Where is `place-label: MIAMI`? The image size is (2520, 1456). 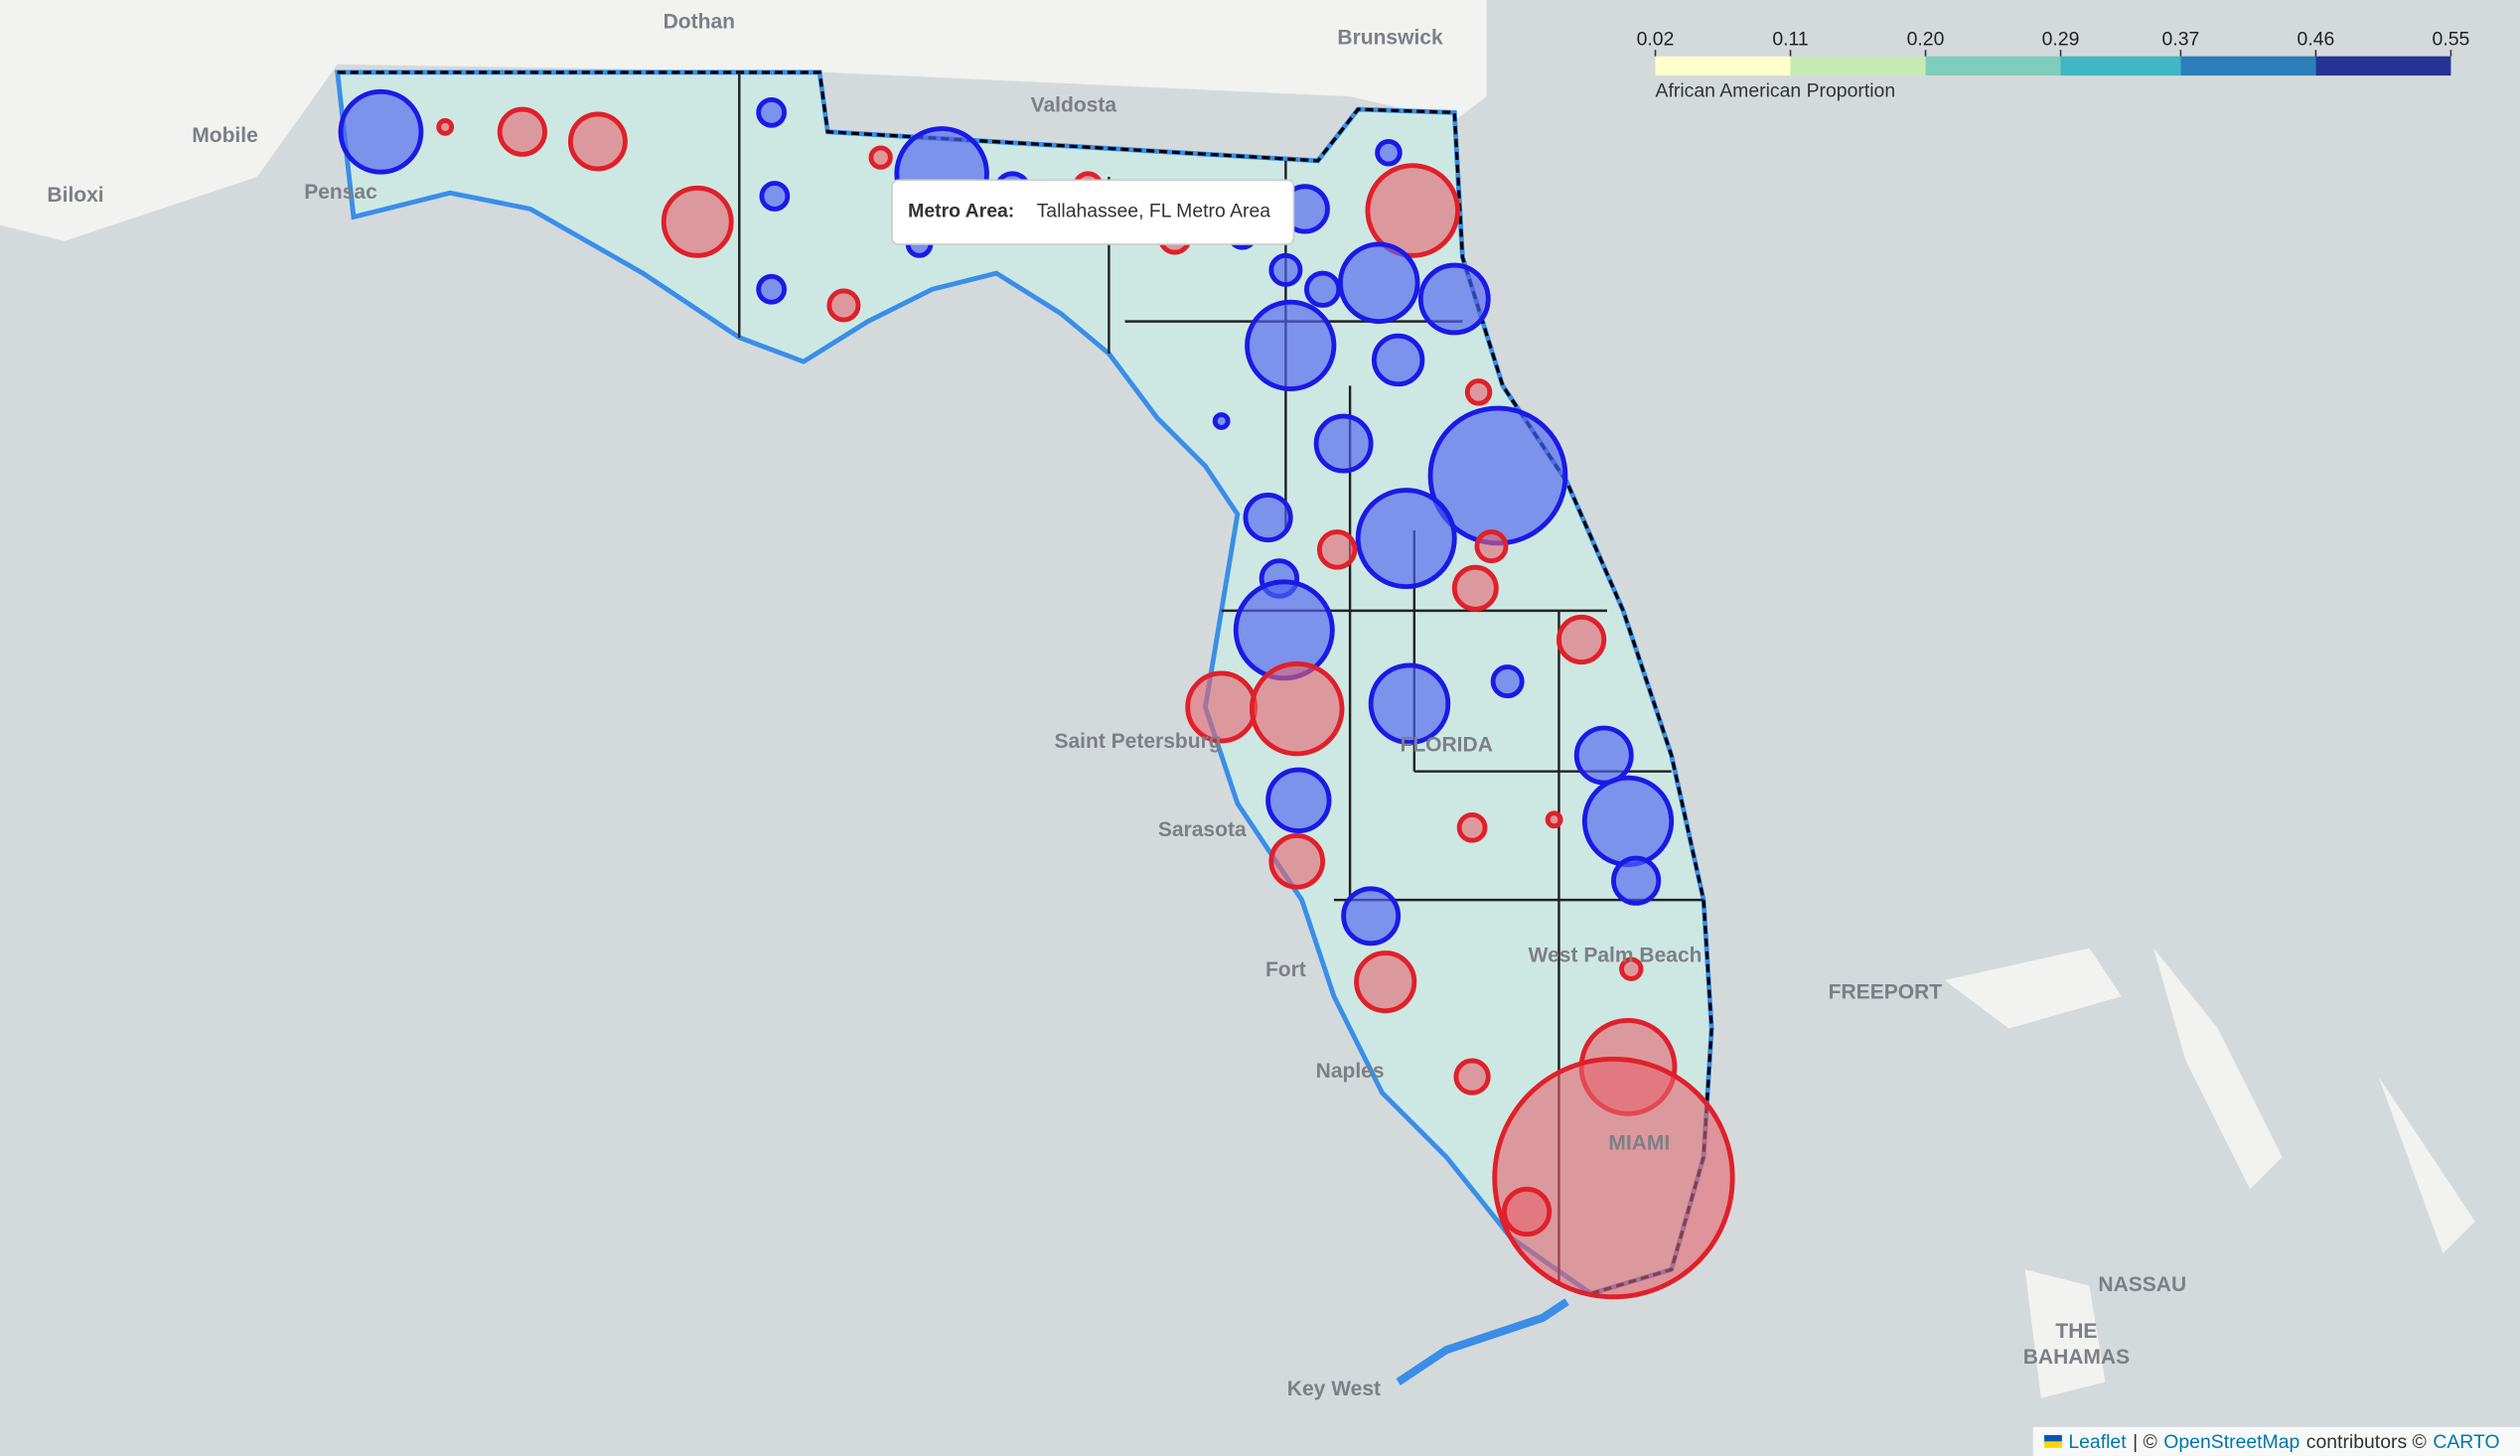 place-label: MIAMI is located at coordinates (1639, 1144).